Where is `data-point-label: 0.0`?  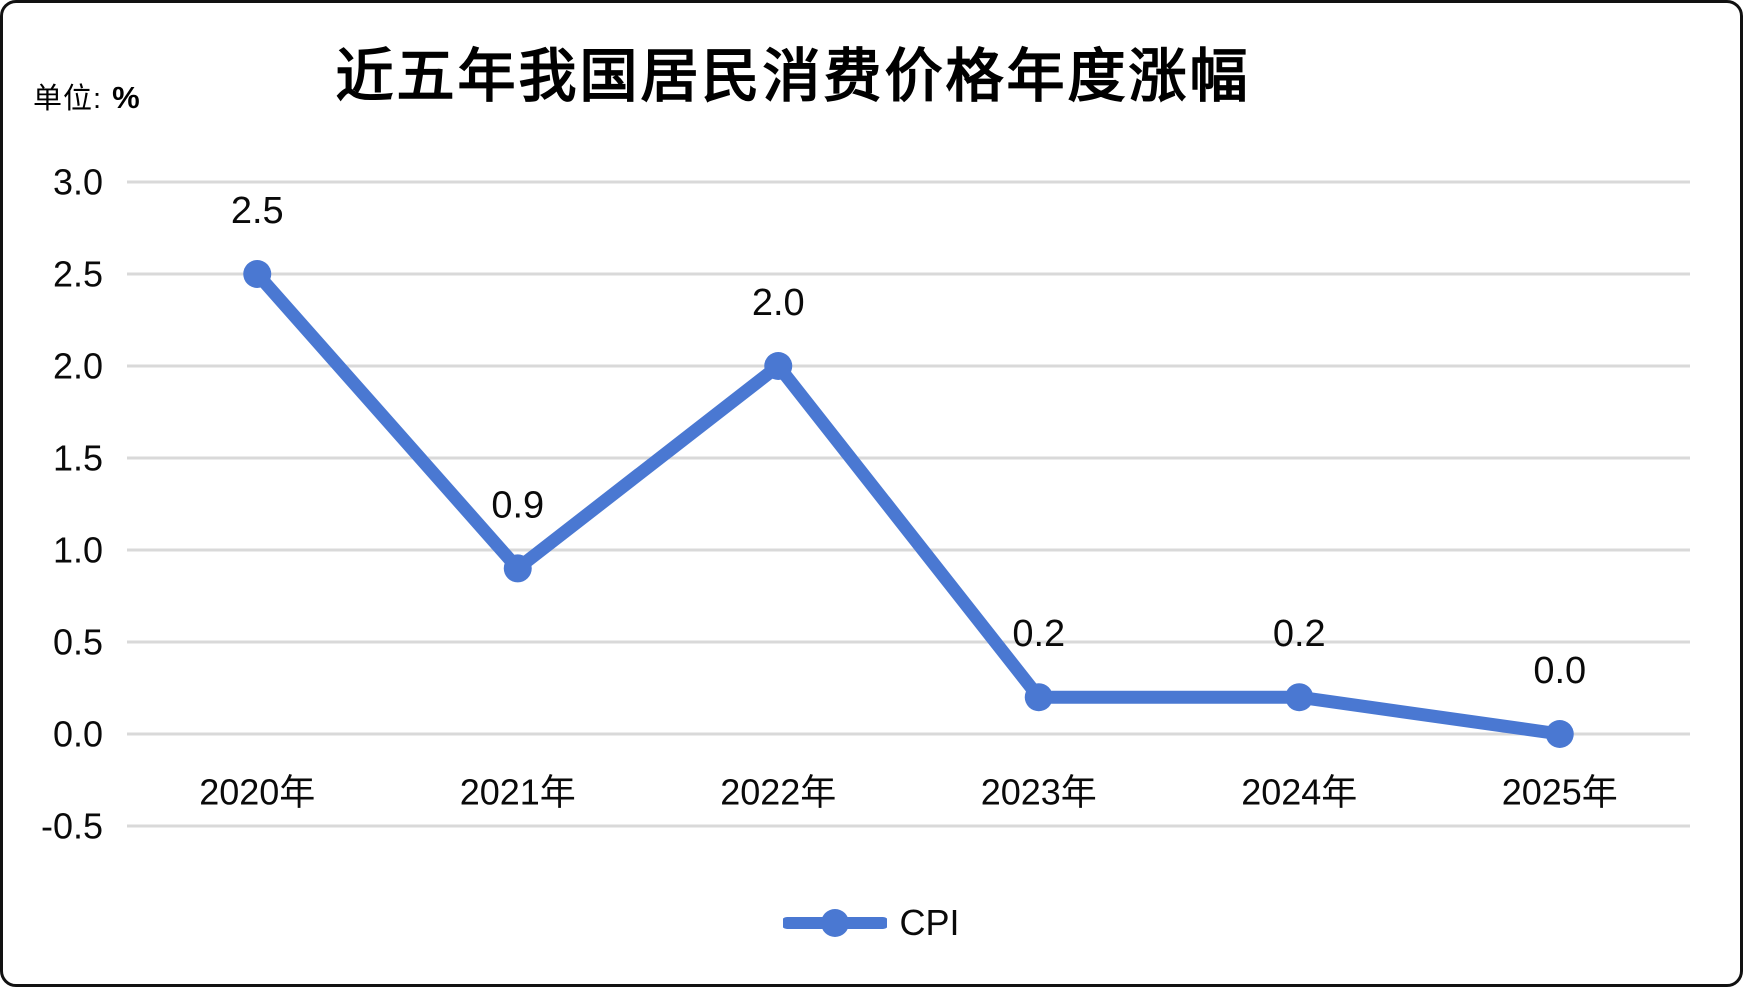 data-point-label: 0.0 is located at coordinates (1559, 671).